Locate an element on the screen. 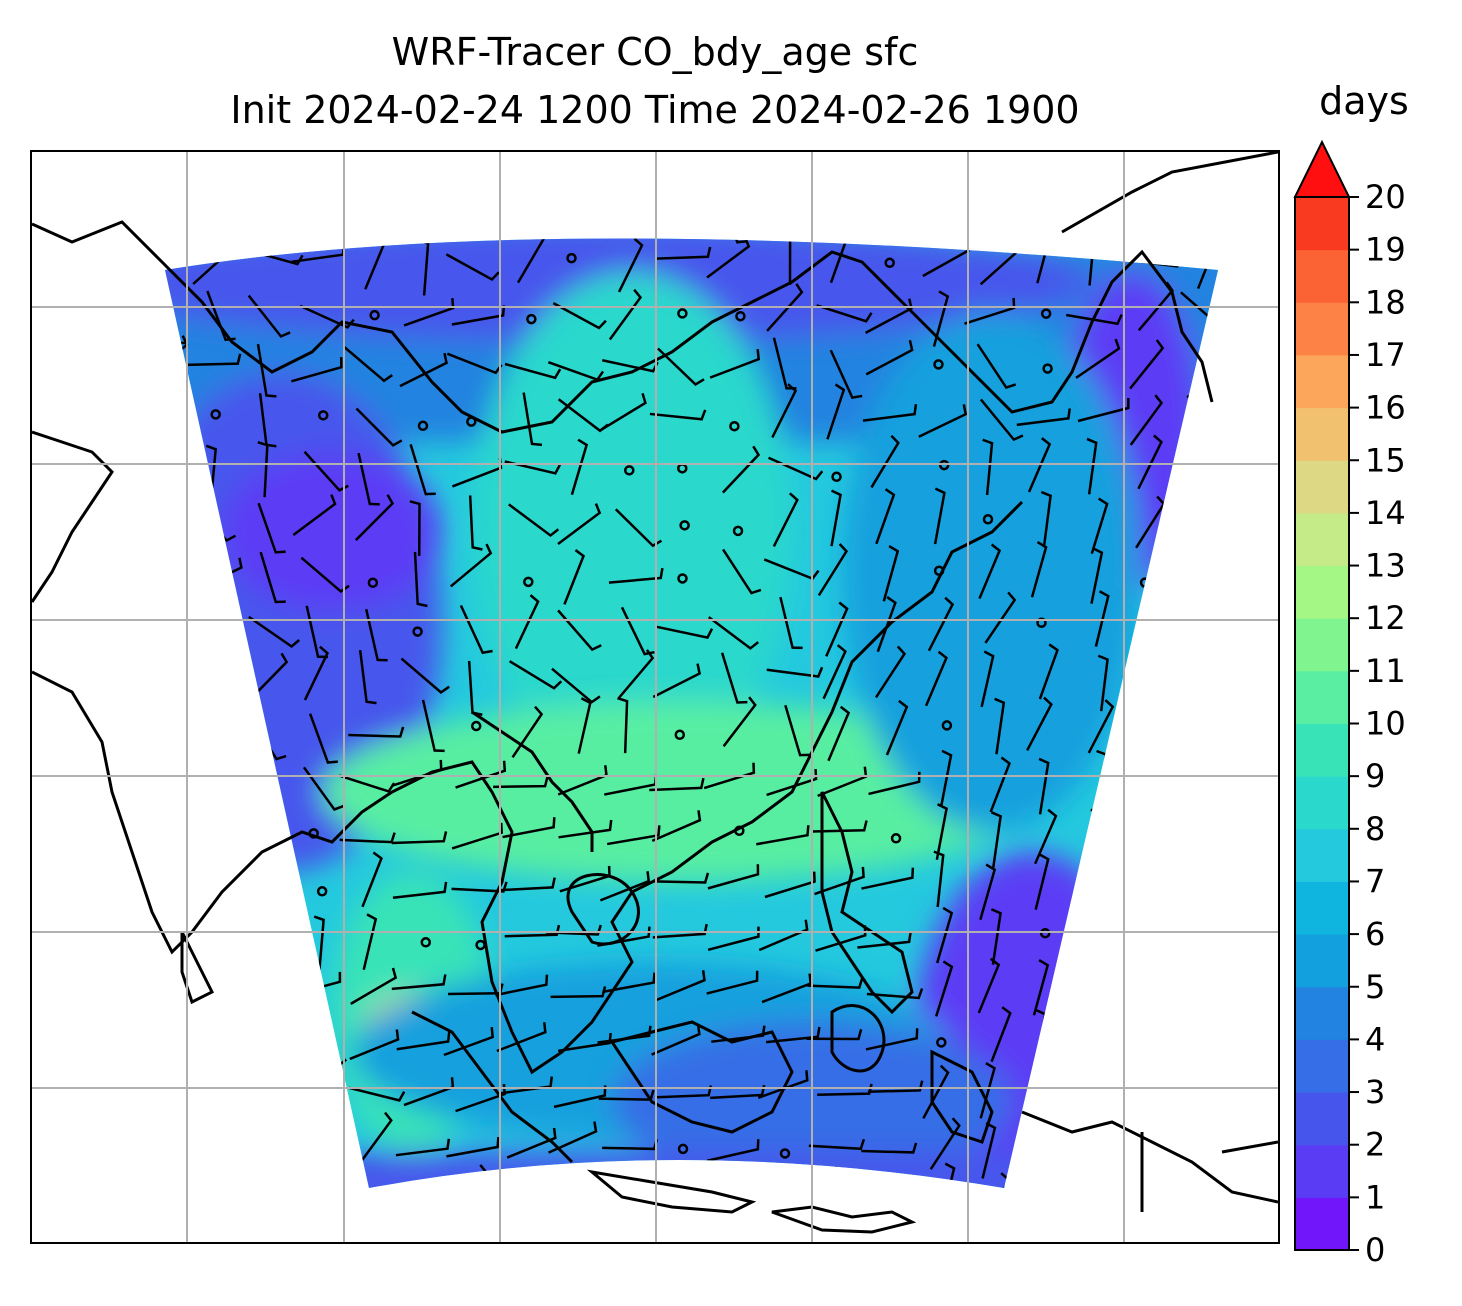 The height and width of the screenshot is (1306, 1462). colorbar-tick-label: 11 is located at coordinates (1385, 671).